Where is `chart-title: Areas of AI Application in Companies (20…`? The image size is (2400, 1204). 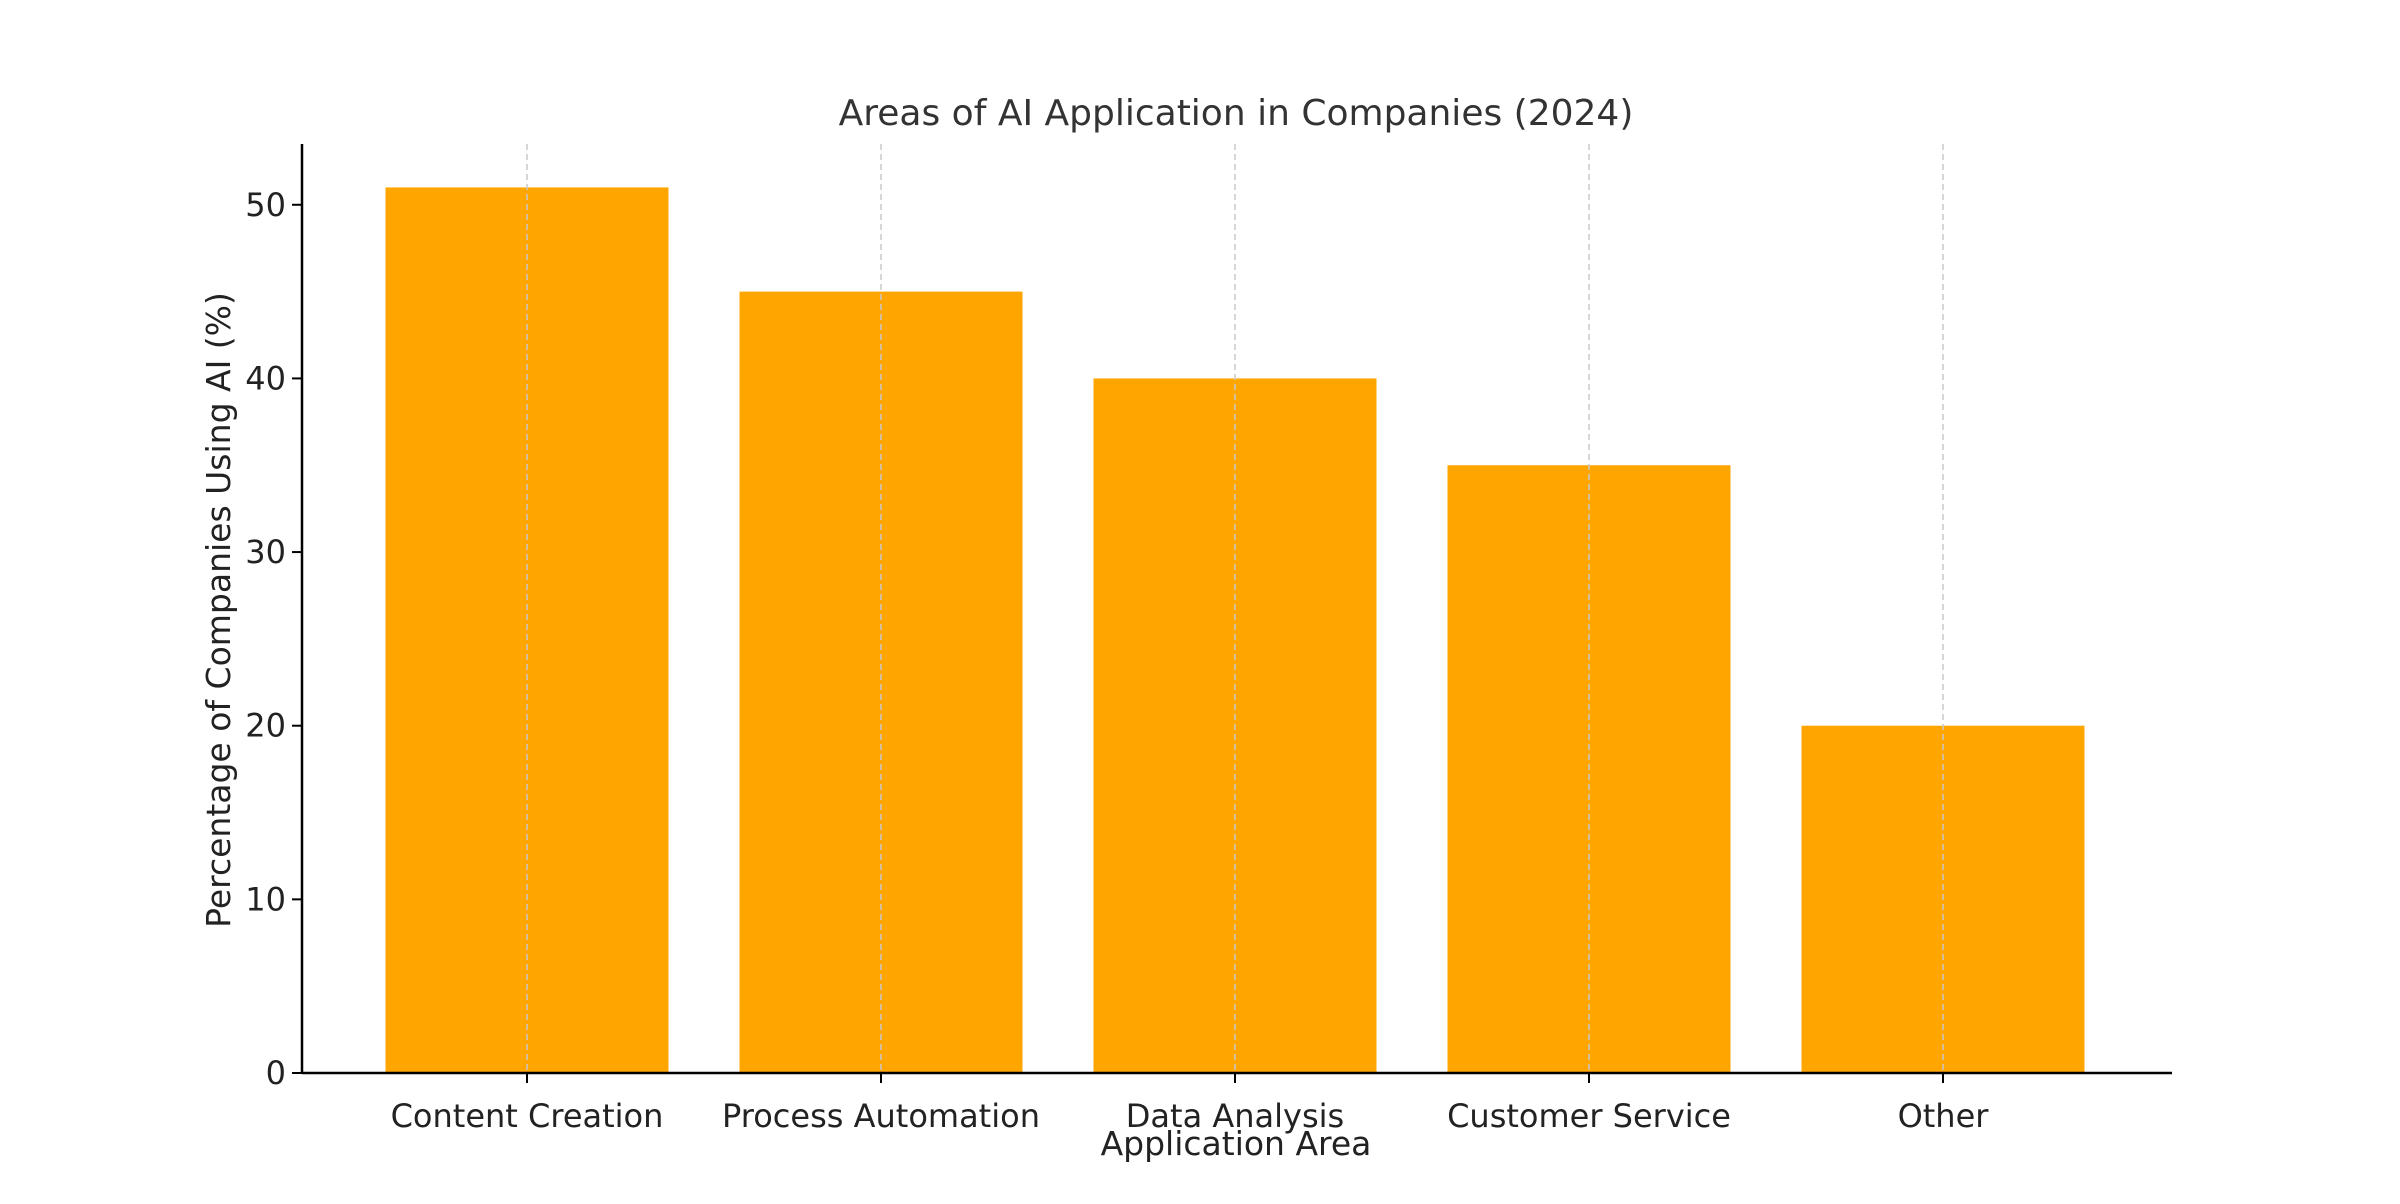
chart-title: Areas of AI Application in Companies (20… is located at coordinates (1236, 113).